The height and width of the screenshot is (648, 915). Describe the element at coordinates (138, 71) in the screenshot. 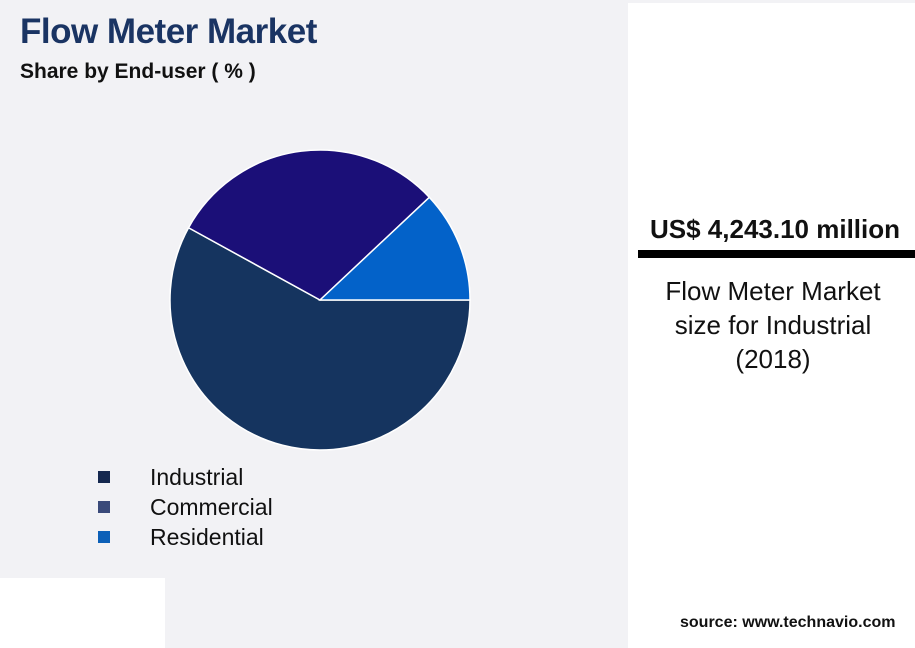

I see `page-subtitle: Share by End-user ( % )` at that location.